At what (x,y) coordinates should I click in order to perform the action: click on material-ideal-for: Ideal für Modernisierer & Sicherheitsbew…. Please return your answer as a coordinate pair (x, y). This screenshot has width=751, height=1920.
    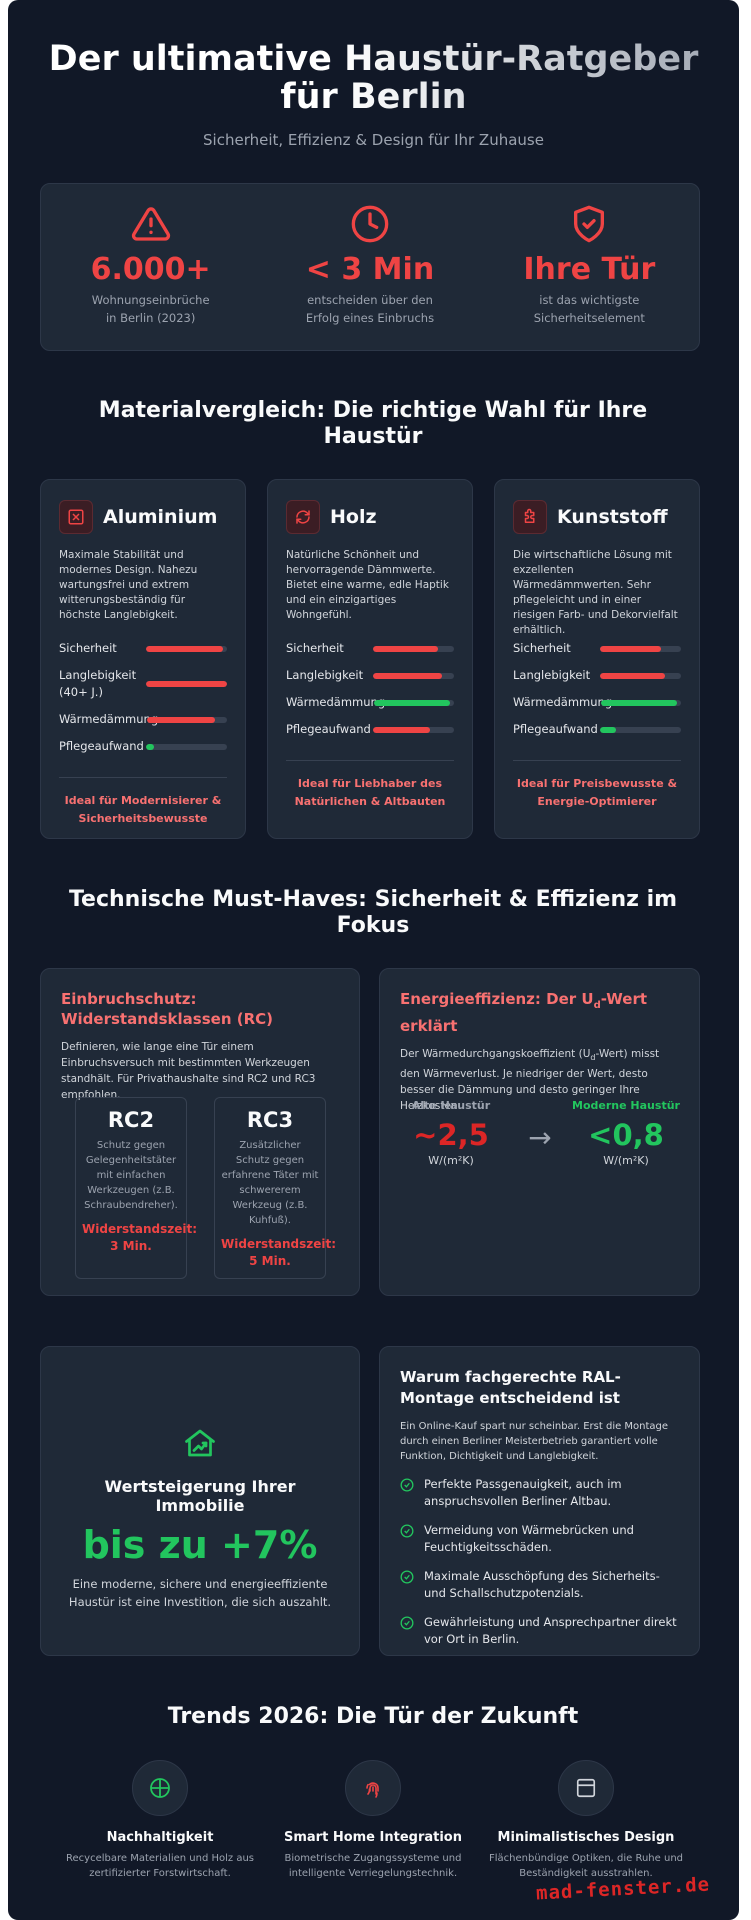
    Looking at the image, I should click on (143, 810).